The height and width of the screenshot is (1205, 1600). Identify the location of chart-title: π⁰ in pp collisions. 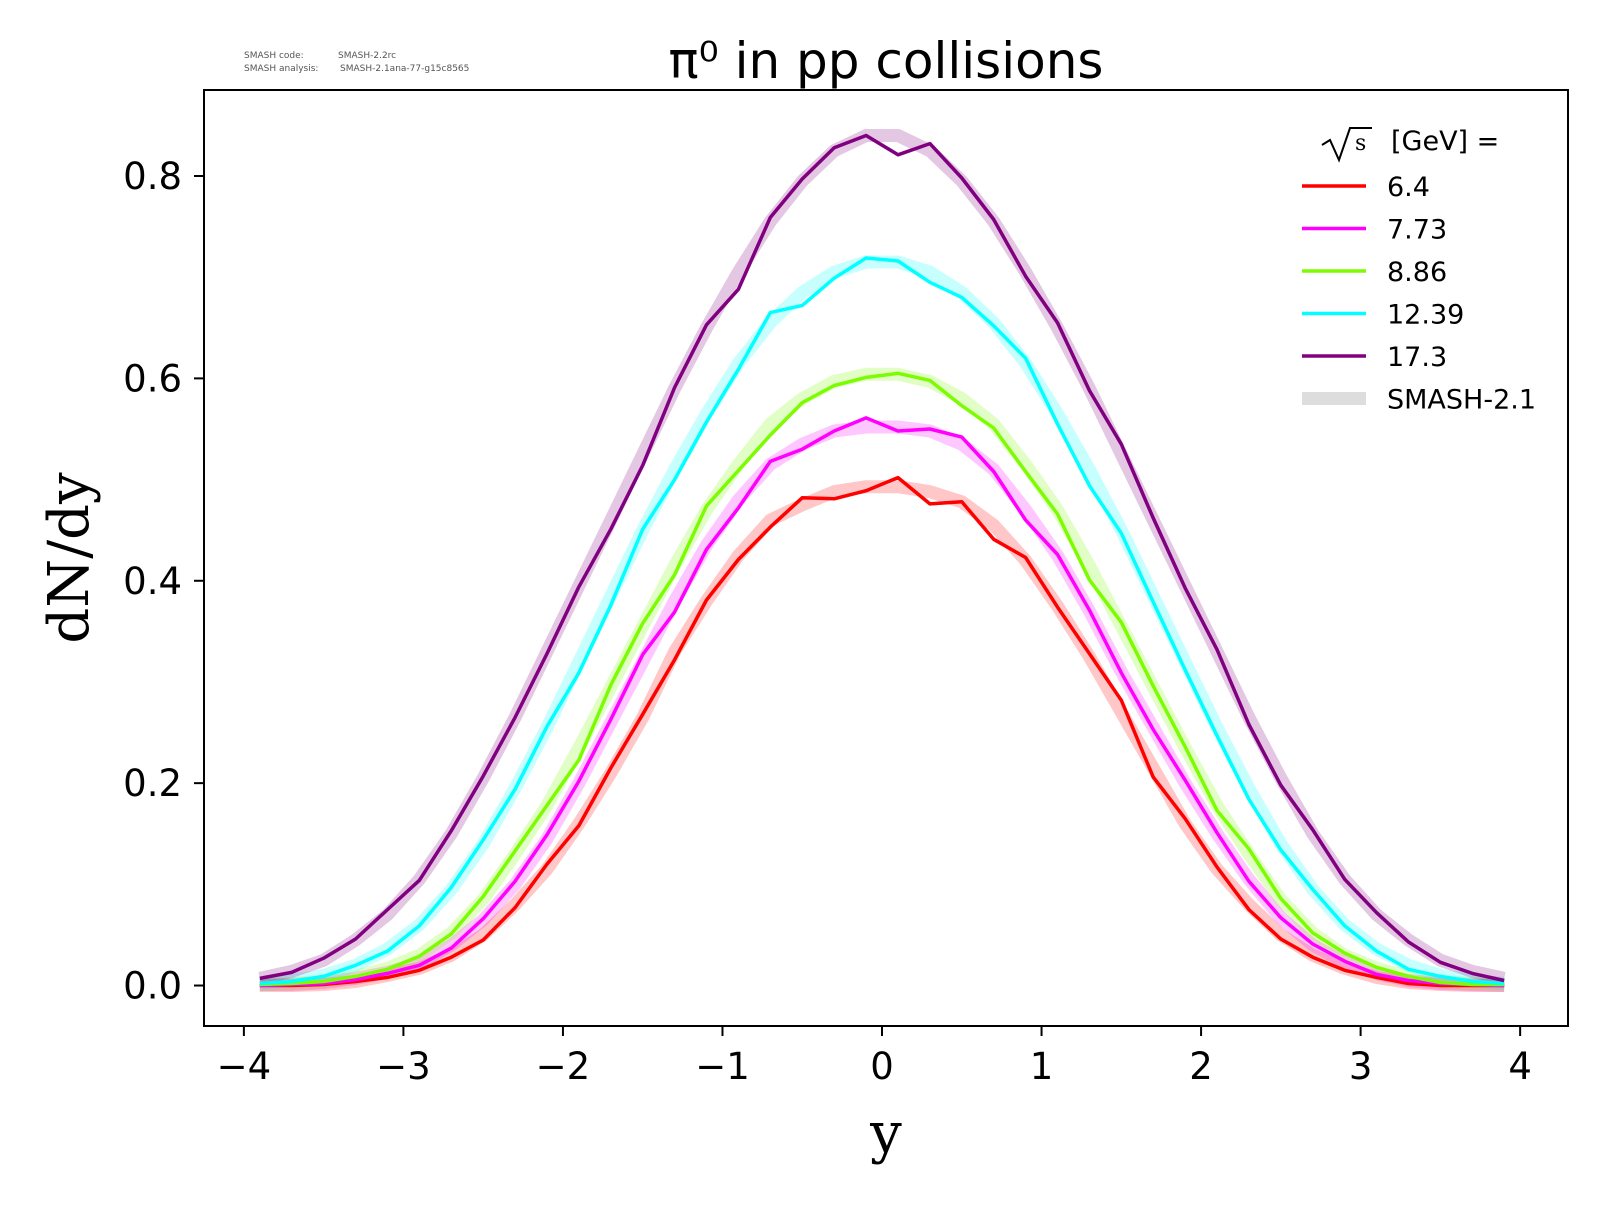
(886, 61).